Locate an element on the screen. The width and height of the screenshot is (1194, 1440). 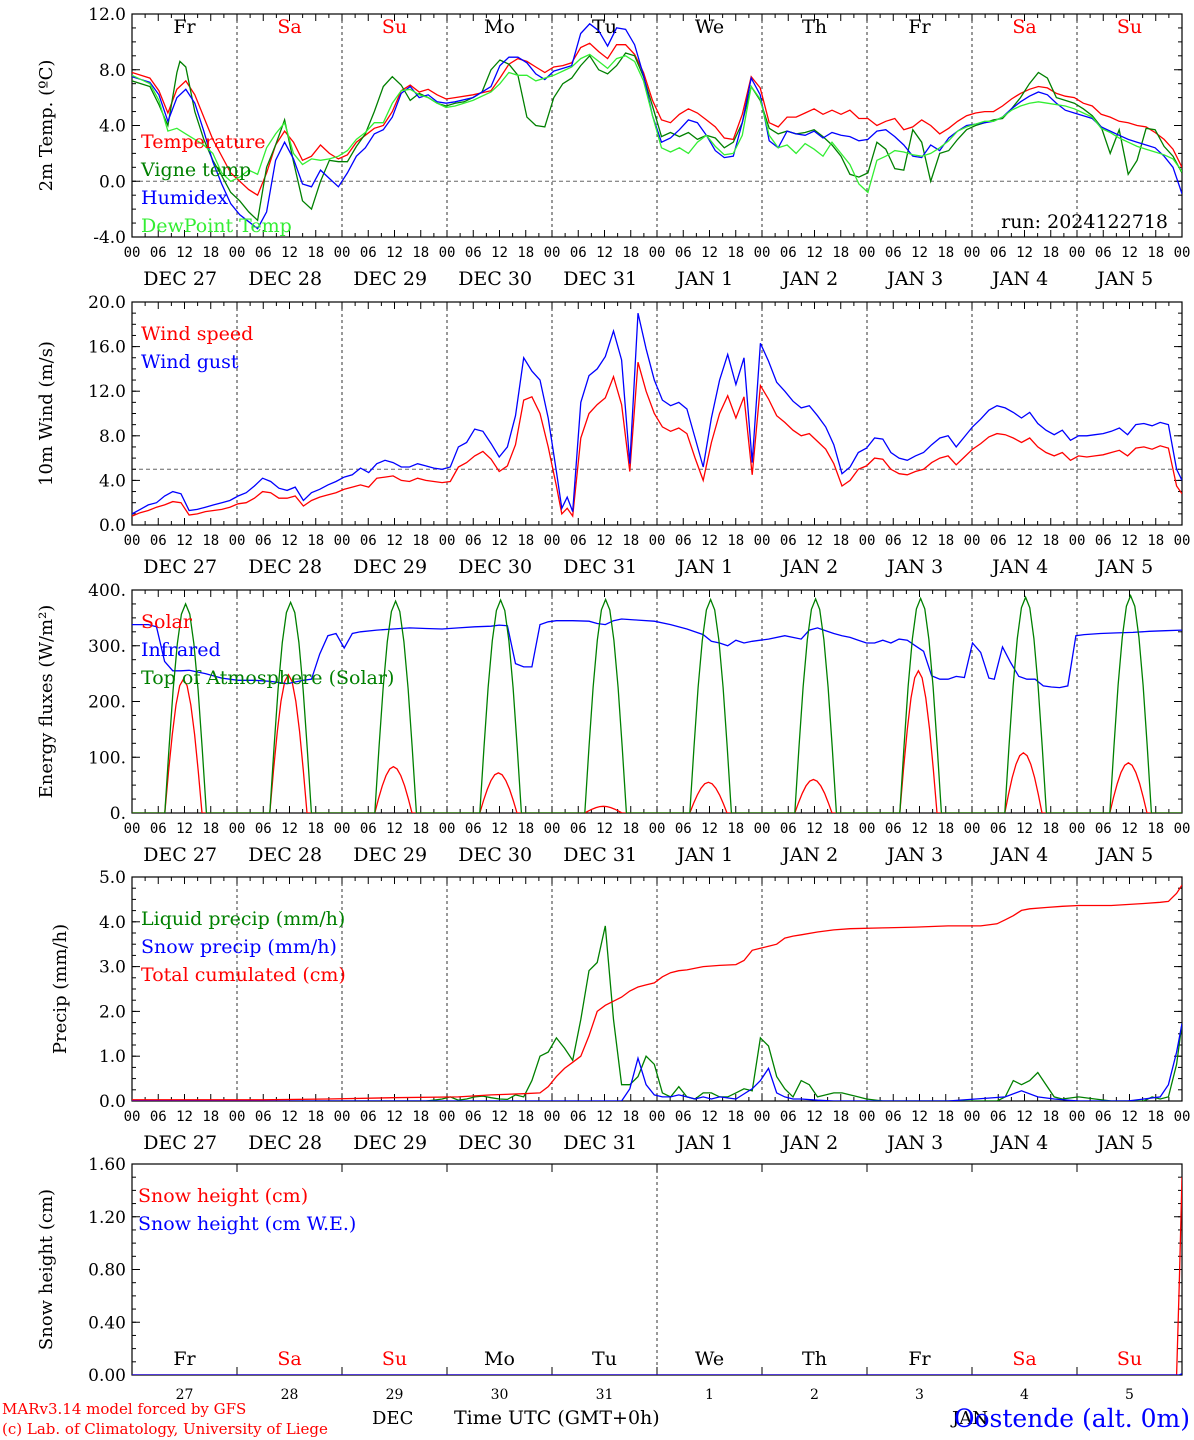
y-tick-label: 100. is located at coordinates (107, 758).